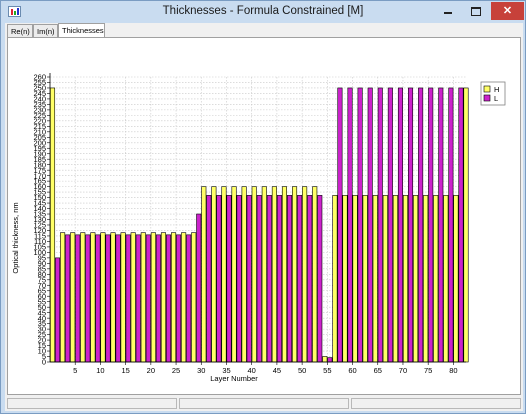 The height and width of the screenshot is (414, 526). I want to click on x-axis-title: Layer Number, so click(234, 378).